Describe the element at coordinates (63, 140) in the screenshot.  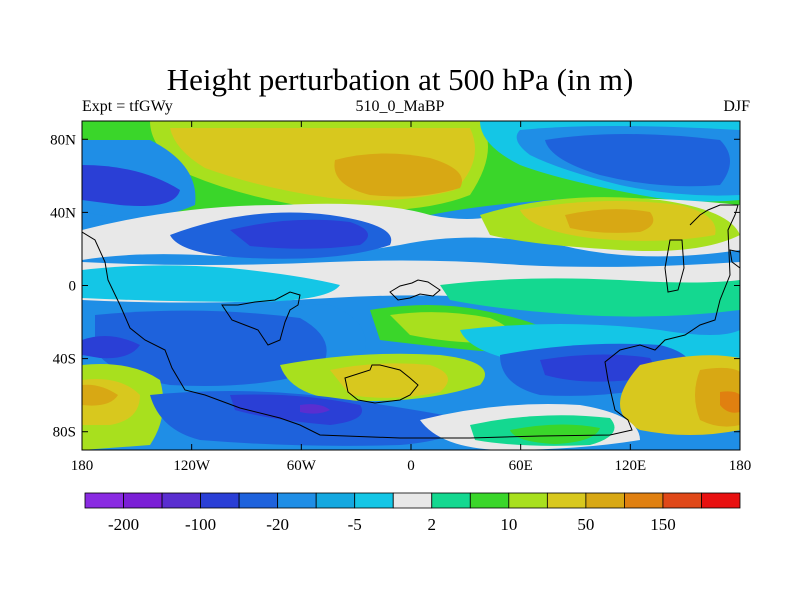
I see `y-tick-label: 80N` at that location.